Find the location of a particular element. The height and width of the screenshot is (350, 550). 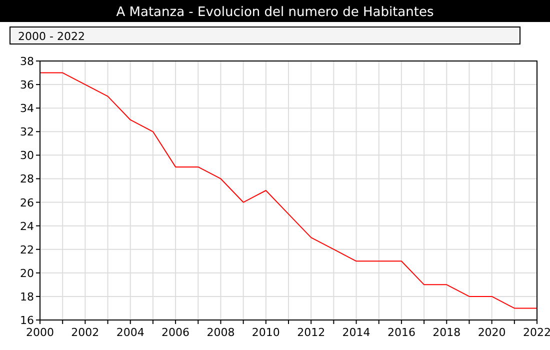

y-tick-label: 38 is located at coordinates (27, 61).